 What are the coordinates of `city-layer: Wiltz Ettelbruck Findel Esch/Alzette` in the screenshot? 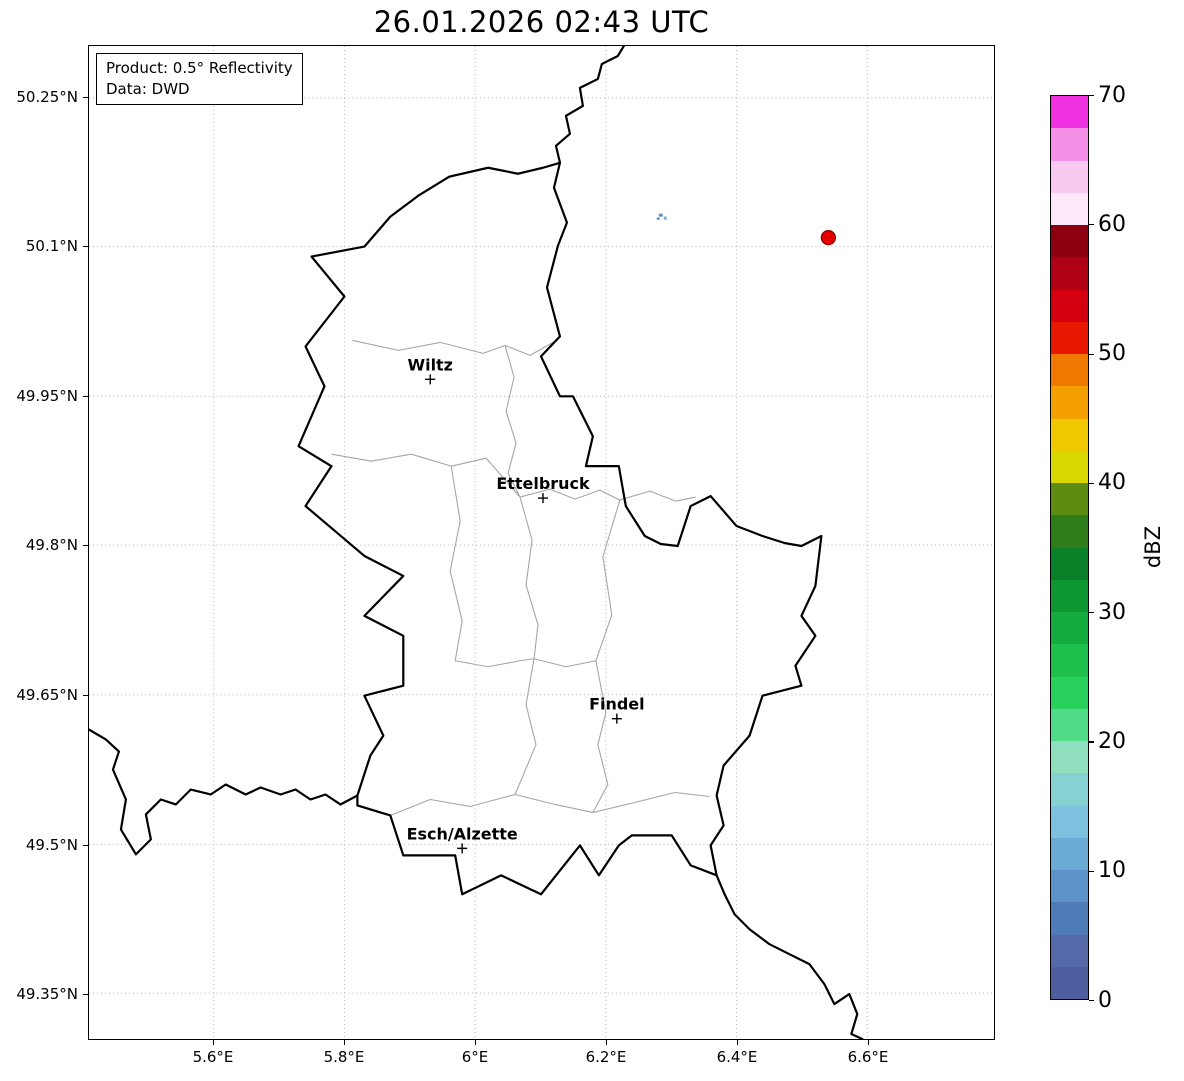 It's located at (526, 604).